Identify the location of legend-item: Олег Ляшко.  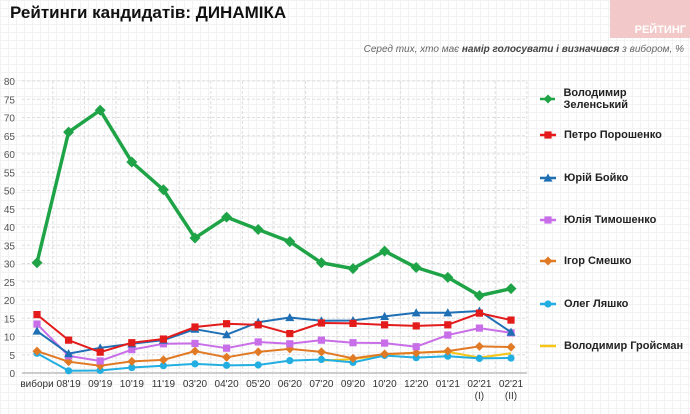
(584, 304).